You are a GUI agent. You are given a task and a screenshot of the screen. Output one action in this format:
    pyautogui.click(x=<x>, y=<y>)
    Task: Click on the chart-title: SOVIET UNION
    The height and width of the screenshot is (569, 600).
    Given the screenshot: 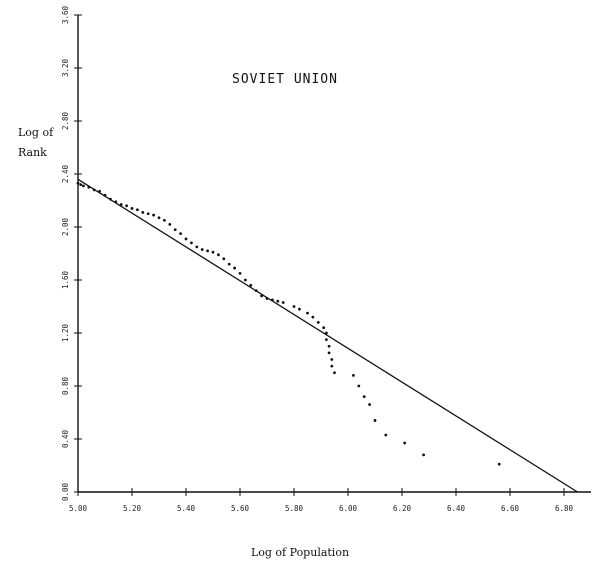 What is the action you would take?
    pyautogui.click(x=285, y=79)
    